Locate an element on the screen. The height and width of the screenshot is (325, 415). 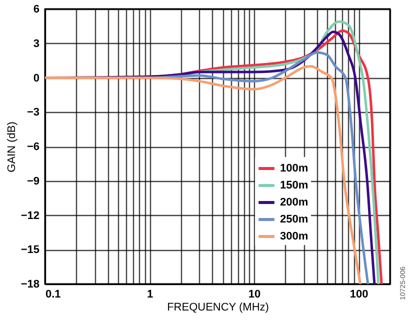
x-tick-label: 10 is located at coordinates (254, 294).